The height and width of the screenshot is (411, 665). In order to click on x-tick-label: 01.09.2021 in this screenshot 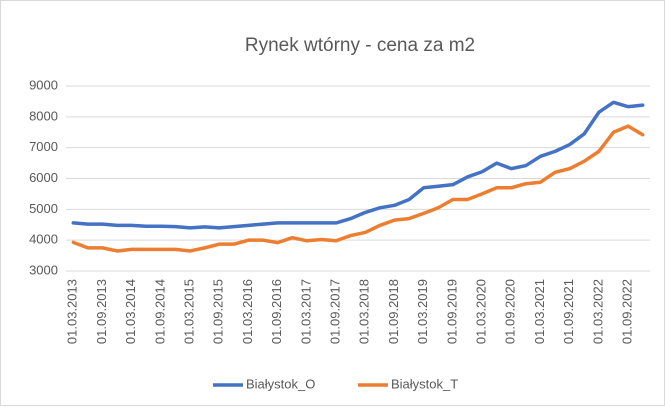, I will do `click(568, 311)`.